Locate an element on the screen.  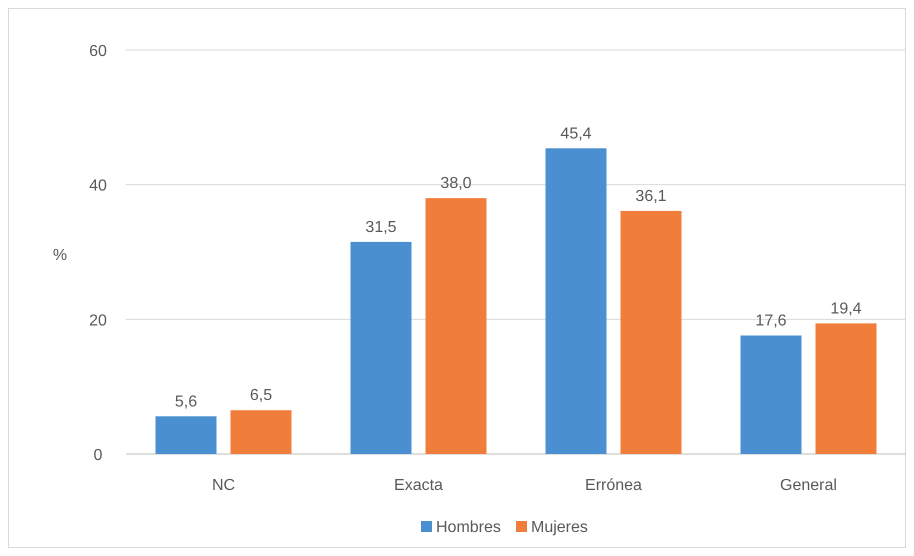
y-tick-label: 60 is located at coordinates (98, 51).